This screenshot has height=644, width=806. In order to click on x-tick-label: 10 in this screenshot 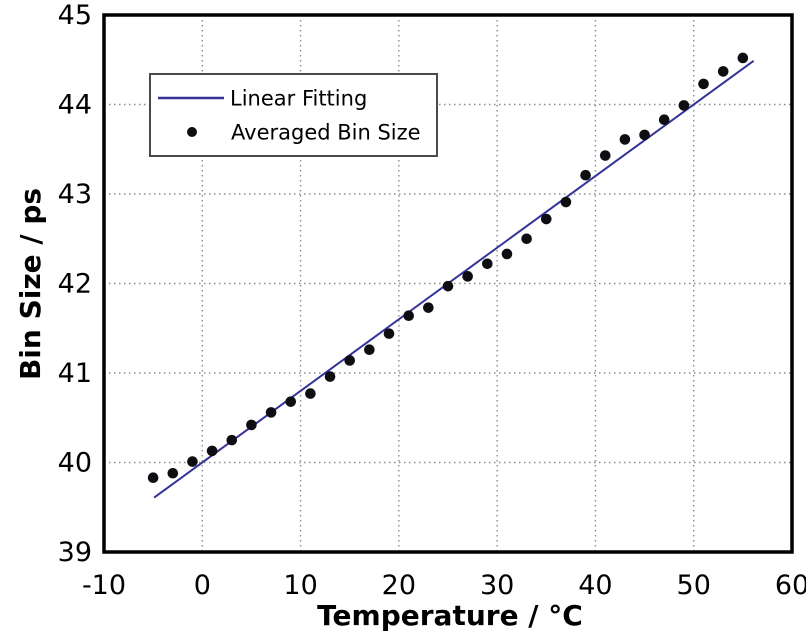, I will do `click(300, 585)`.